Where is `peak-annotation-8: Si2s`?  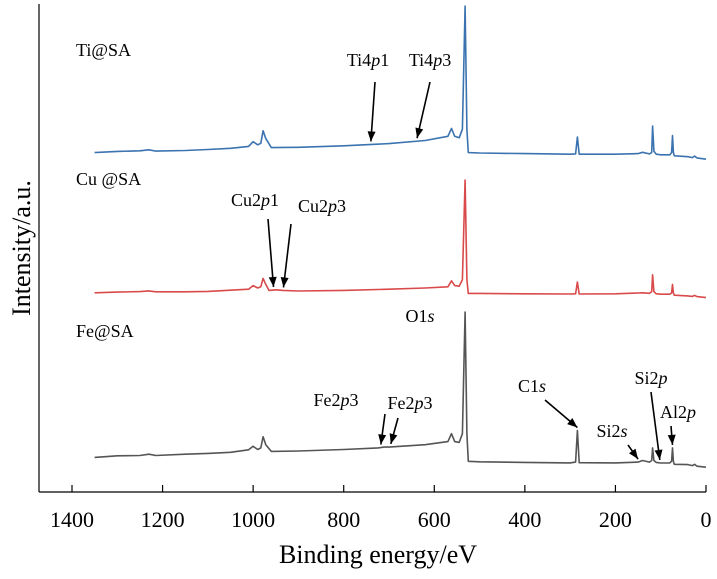 peak-annotation-8: Si2s is located at coordinates (611, 431).